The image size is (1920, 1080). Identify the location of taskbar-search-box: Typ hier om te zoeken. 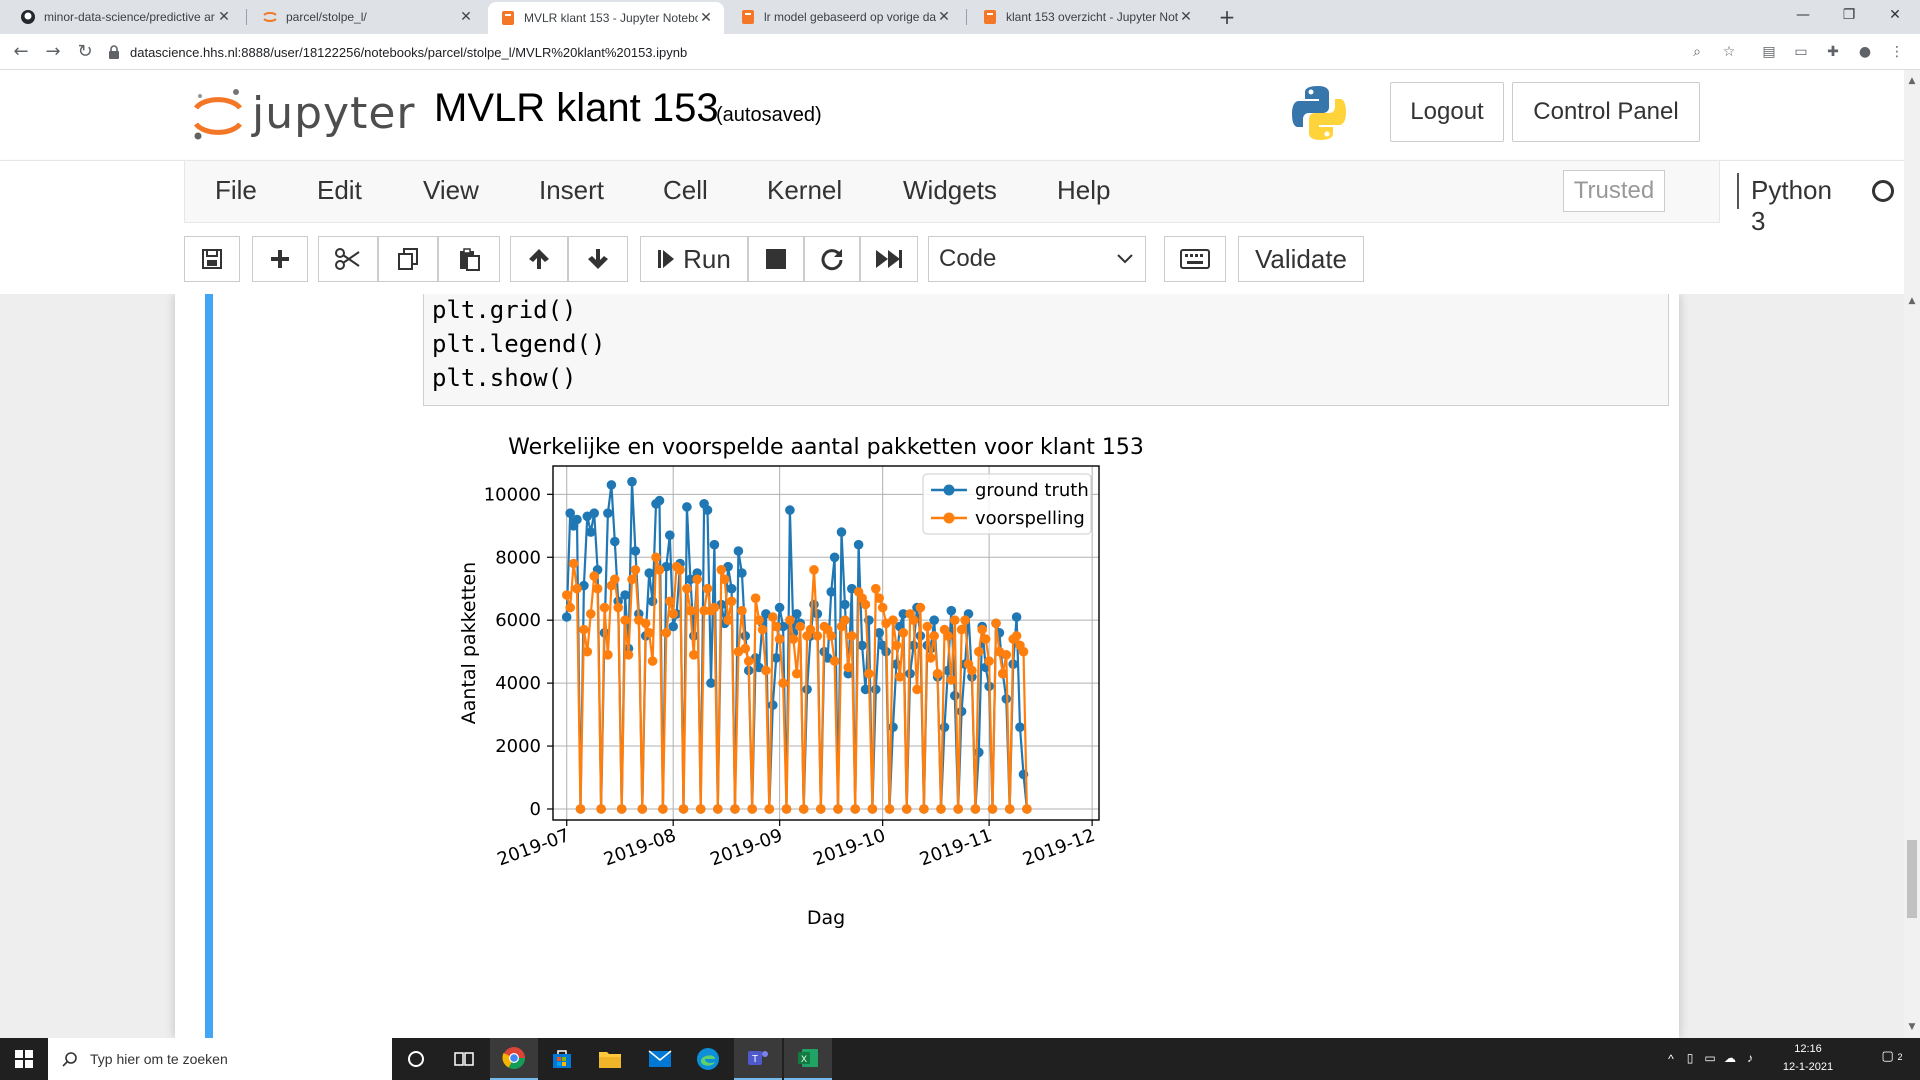
(220, 1059).